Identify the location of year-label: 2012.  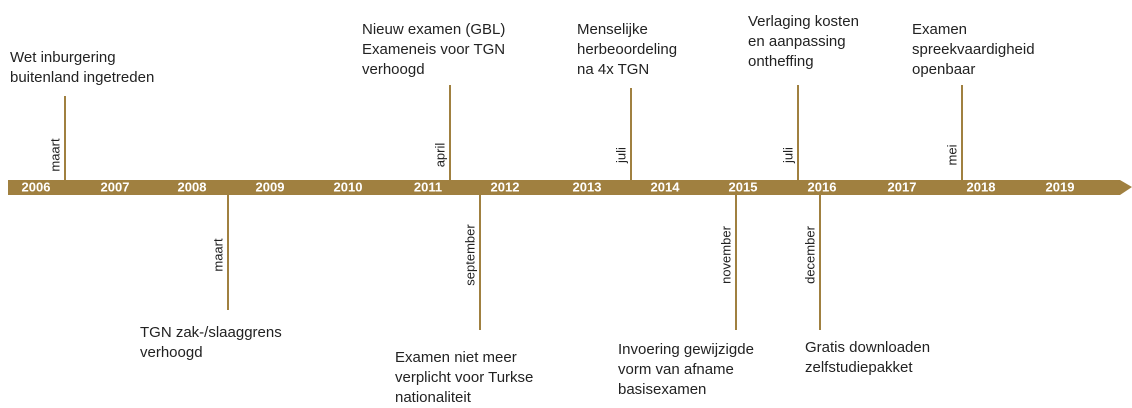
(505, 186).